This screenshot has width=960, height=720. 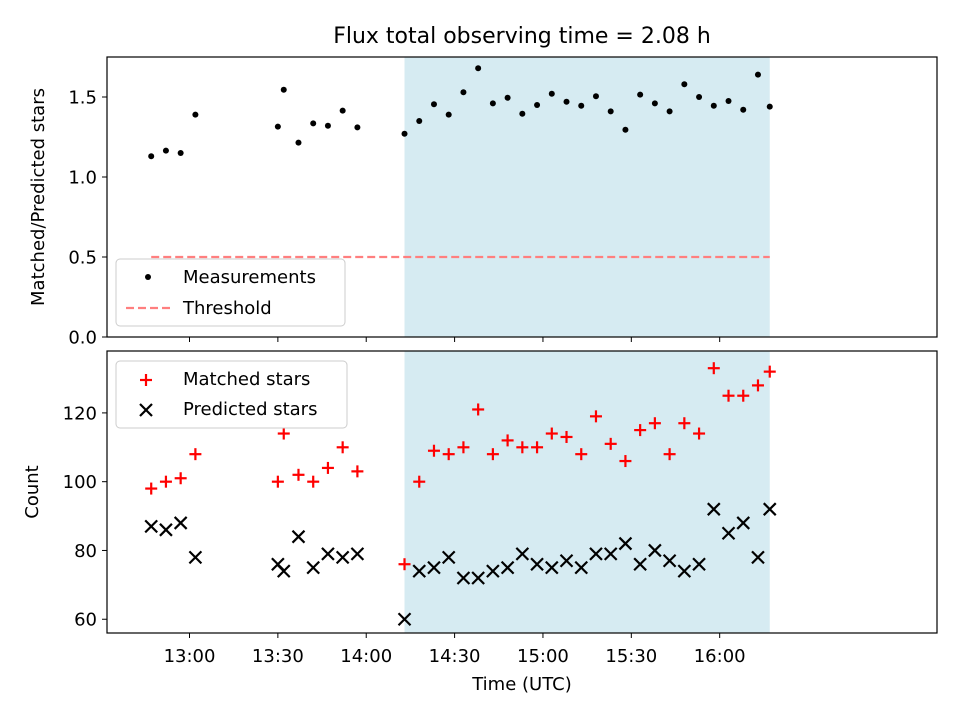 I want to click on bottom-y-tick-label: 80, so click(x=85, y=551).